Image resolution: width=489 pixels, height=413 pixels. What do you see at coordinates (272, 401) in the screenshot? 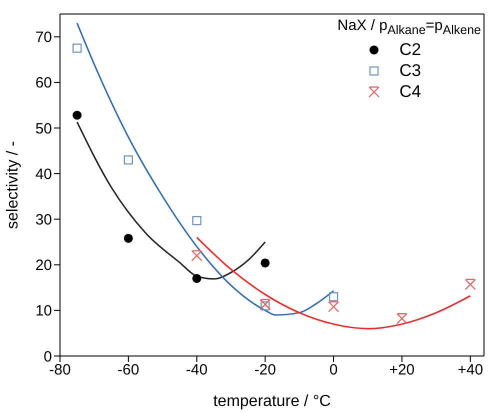
I see `x-axis-title: temperature / °C` at bounding box center [272, 401].